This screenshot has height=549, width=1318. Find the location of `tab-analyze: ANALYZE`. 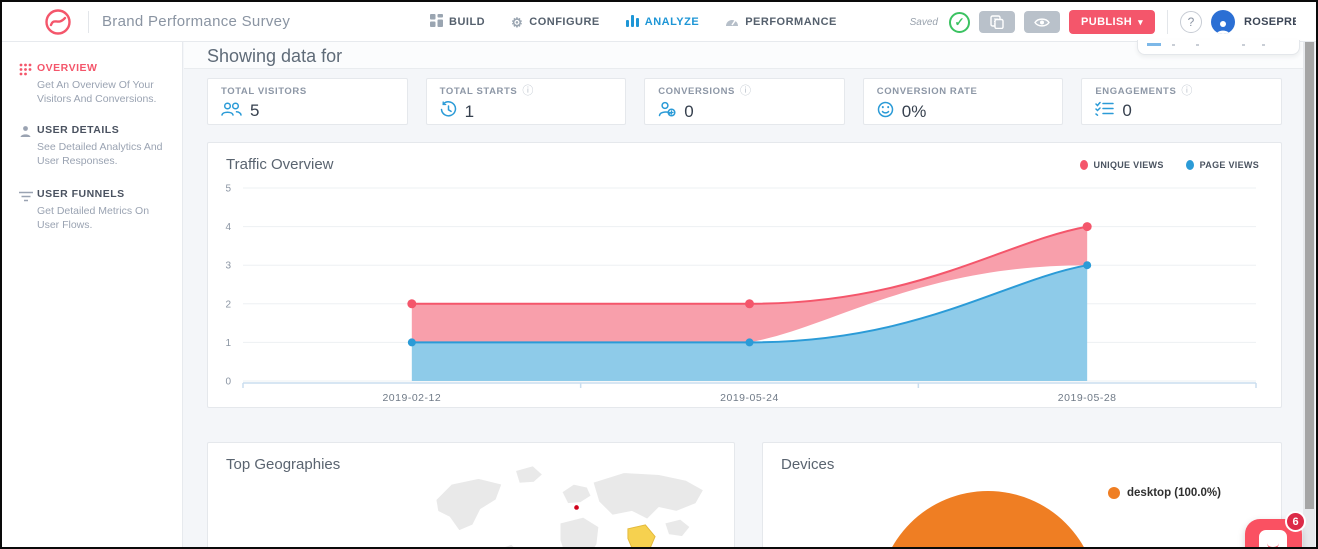

tab-analyze: ANALYZE is located at coordinates (662, 22).